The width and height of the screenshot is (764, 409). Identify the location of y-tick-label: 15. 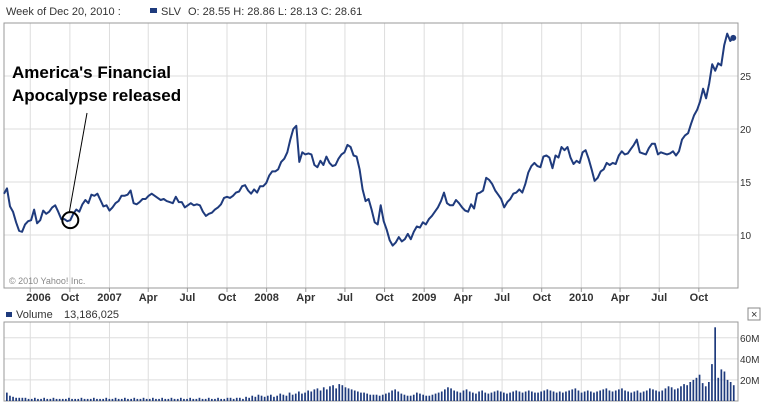
(746, 183).